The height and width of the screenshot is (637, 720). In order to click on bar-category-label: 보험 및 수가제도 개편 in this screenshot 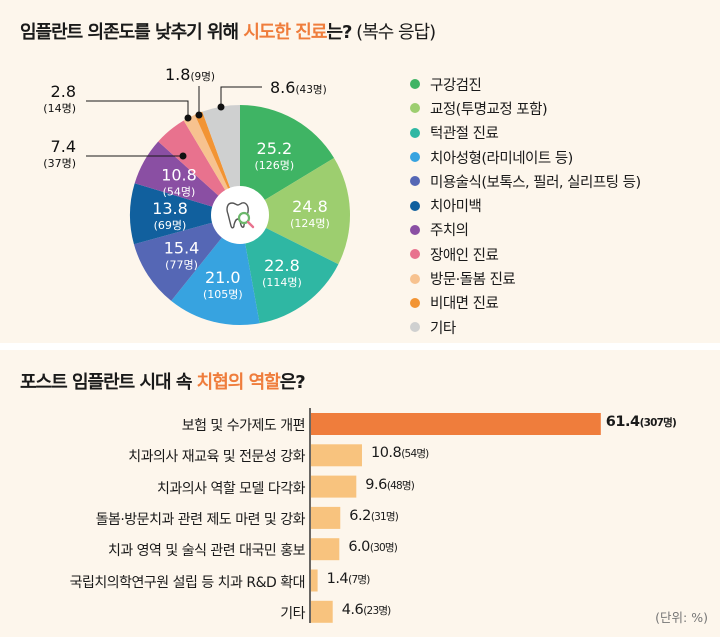, I will do `click(243, 426)`.